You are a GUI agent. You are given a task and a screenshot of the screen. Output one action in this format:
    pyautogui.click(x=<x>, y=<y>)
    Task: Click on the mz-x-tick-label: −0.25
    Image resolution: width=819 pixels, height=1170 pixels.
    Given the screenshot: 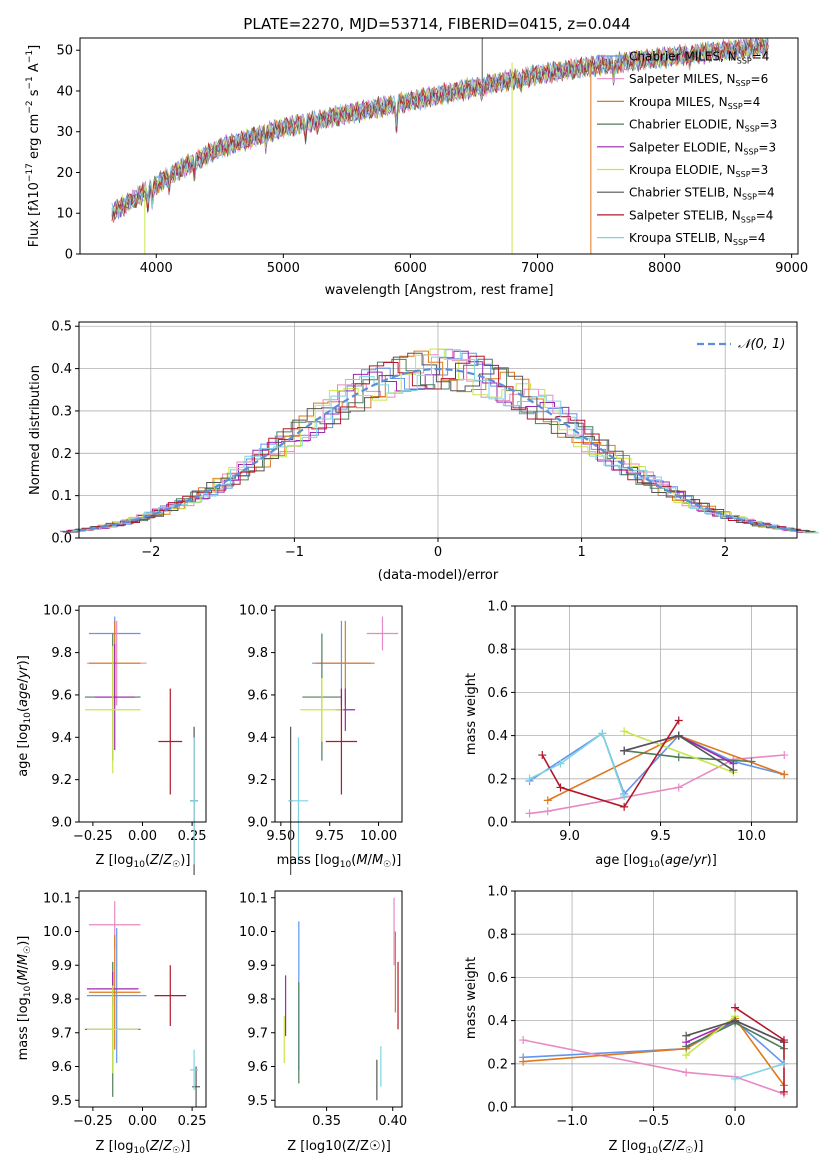 What is the action you would take?
    pyautogui.click(x=93, y=1121)
    